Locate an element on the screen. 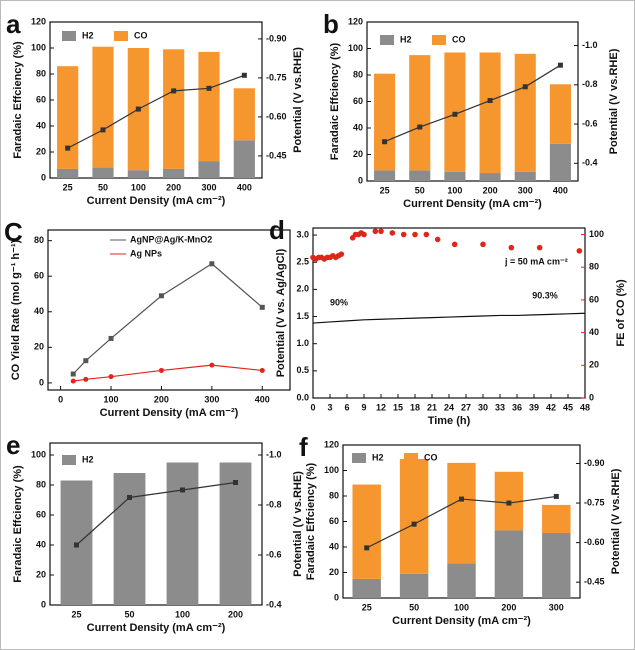 Image resolution: width=635 pixels, height=650 pixels. y2-tick-label: -0.75 is located at coordinates (276, 77).